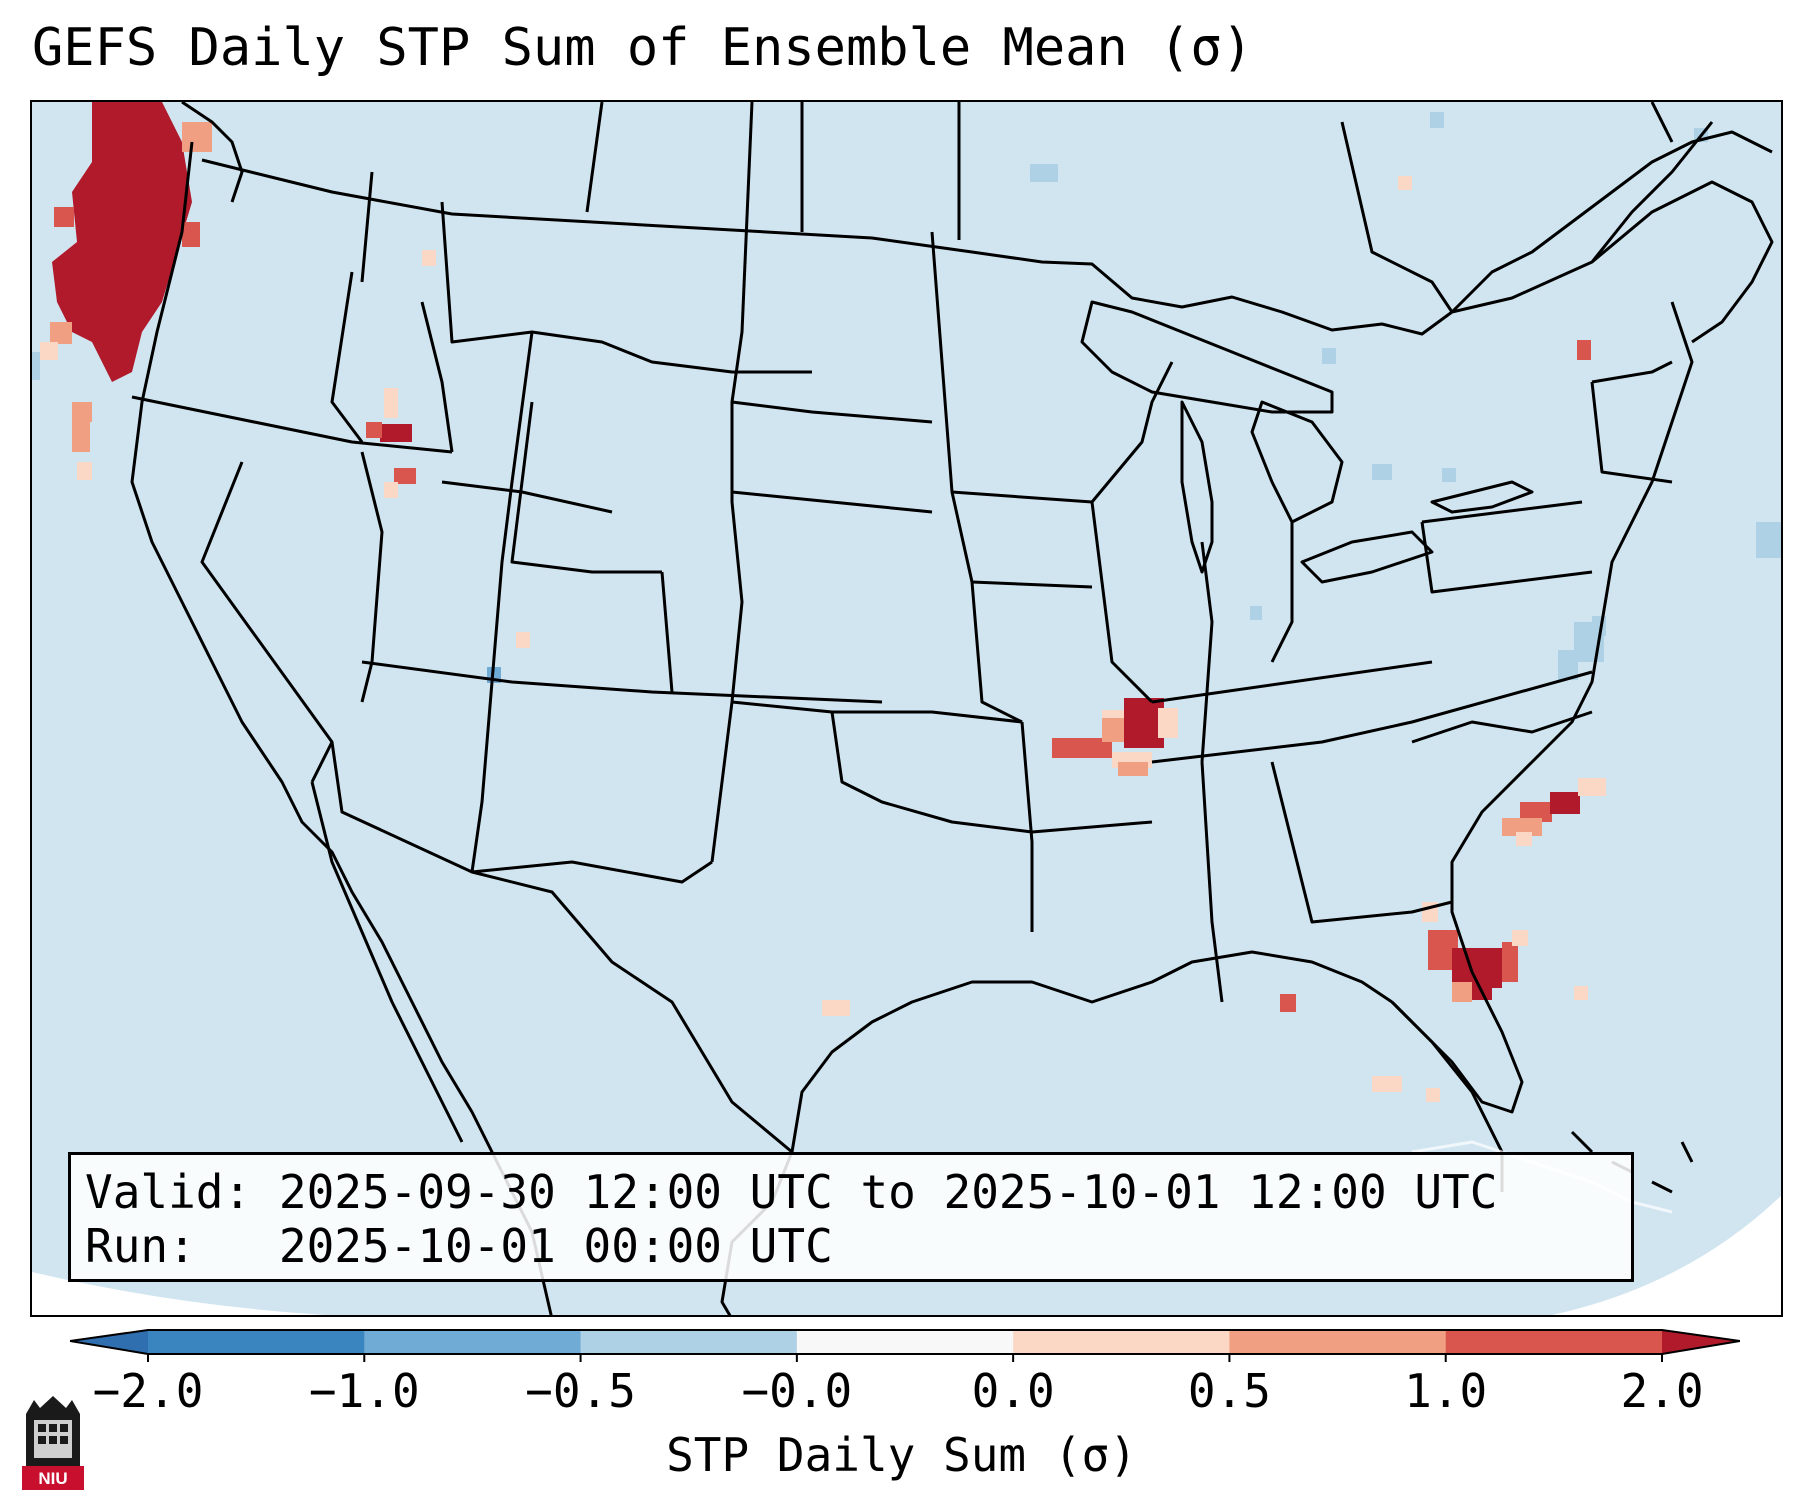 The image size is (1803, 1506). What do you see at coordinates (1207, 357) in the screenshot?
I see `lake-superior` at bounding box center [1207, 357].